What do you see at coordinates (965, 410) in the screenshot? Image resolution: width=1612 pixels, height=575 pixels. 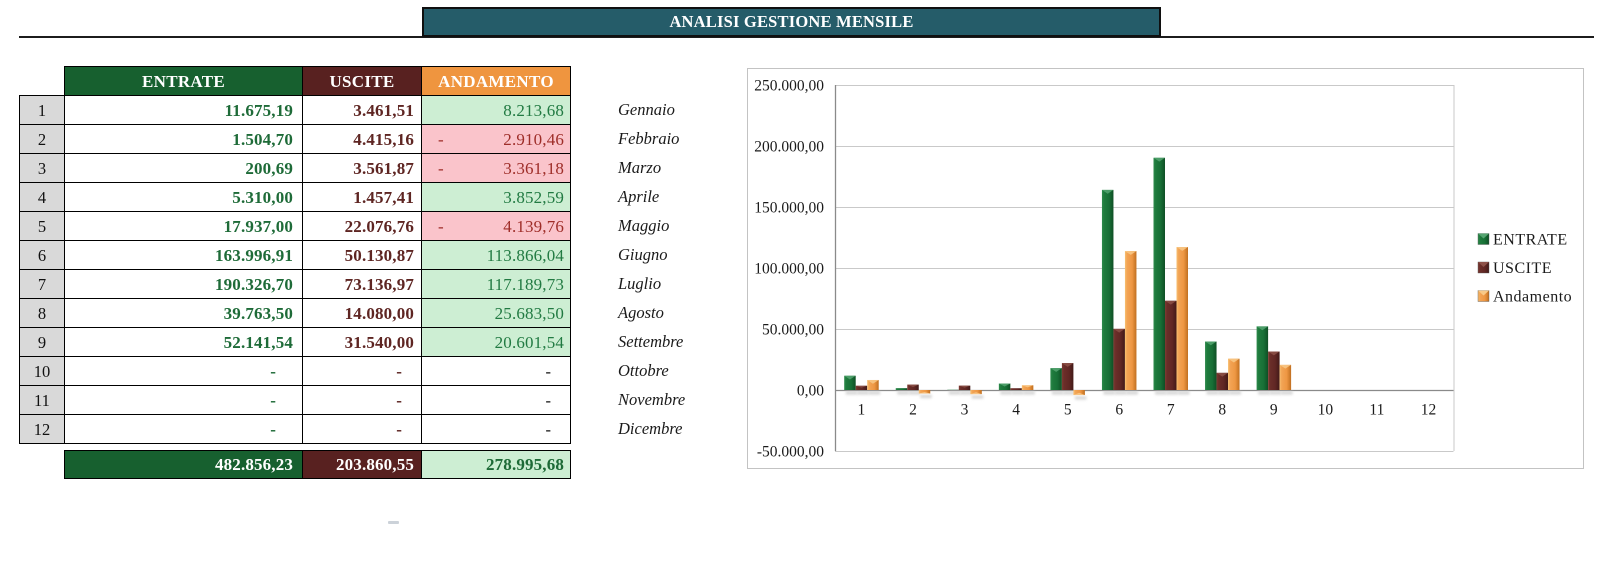 I see `svg-text: 3` at bounding box center [965, 410].